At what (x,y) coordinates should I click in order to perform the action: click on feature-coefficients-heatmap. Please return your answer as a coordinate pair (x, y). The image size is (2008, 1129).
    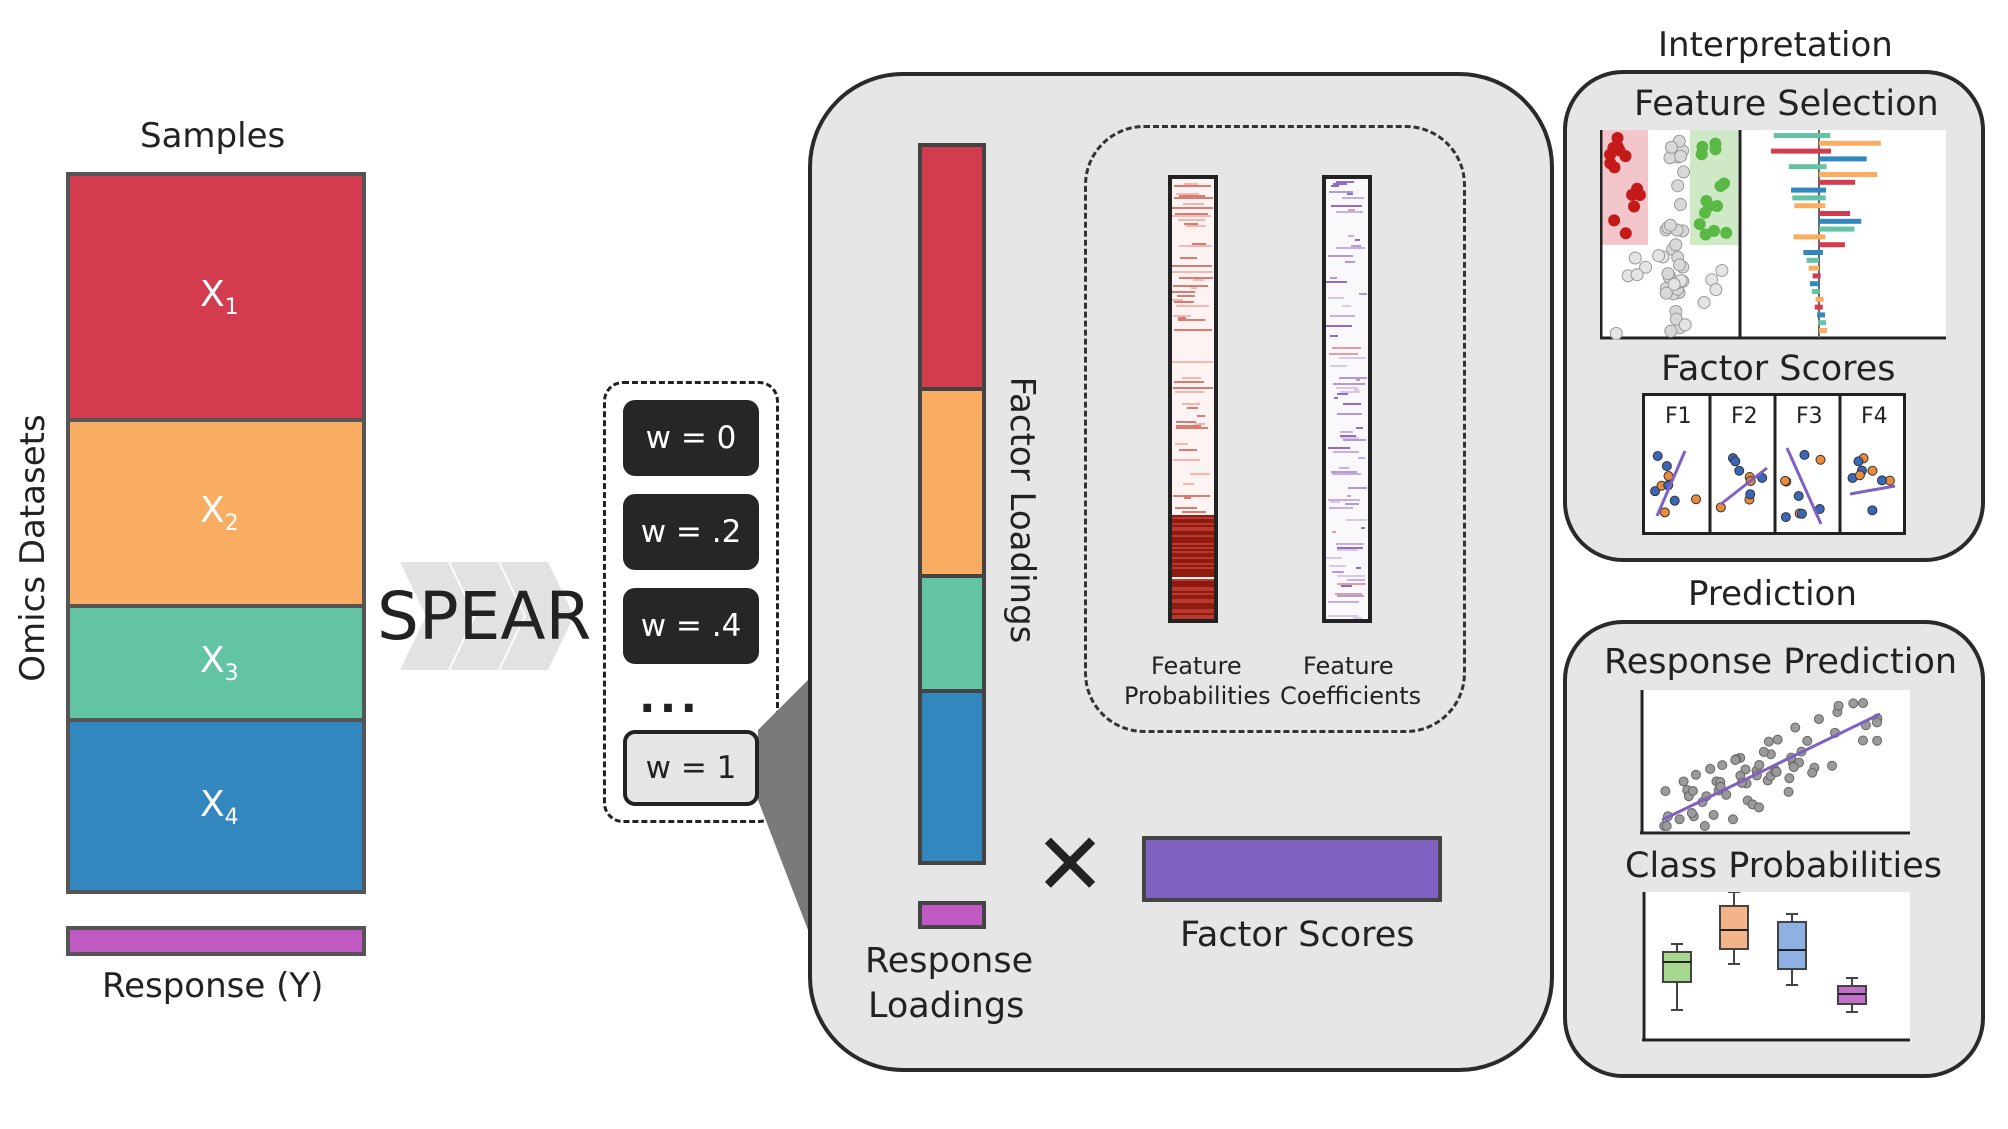
    Looking at the image, I should click on (1347, 399).